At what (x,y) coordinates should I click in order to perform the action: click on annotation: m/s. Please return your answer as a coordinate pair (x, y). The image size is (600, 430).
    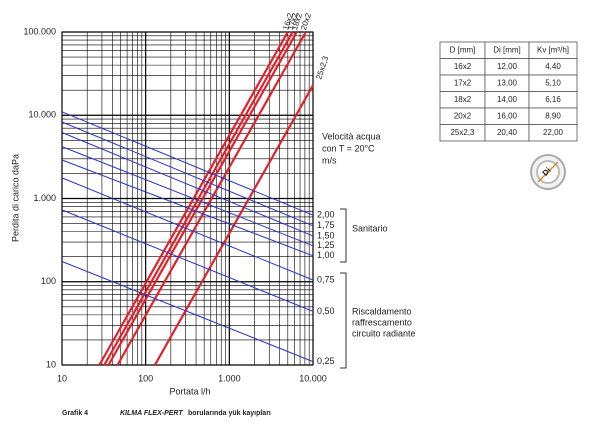
    Looking at the image, I should click on (329, 160).